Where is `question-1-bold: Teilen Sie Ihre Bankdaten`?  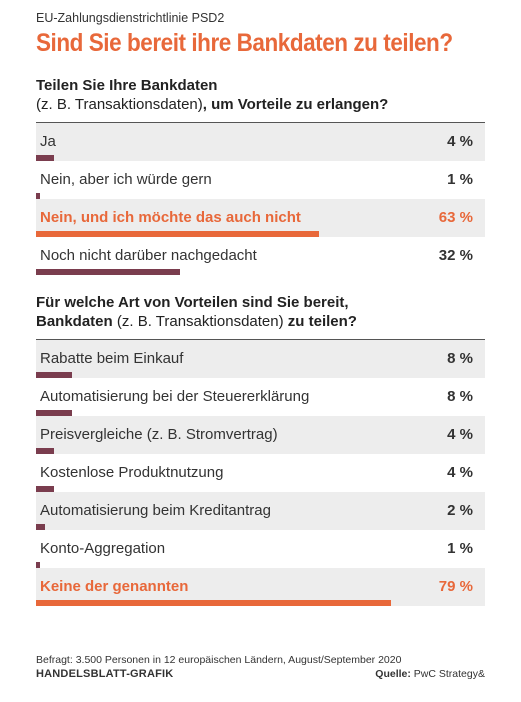
question-1-bold: Teilen Sie Ihre Bankdaten is located at coordinates (127, 85).